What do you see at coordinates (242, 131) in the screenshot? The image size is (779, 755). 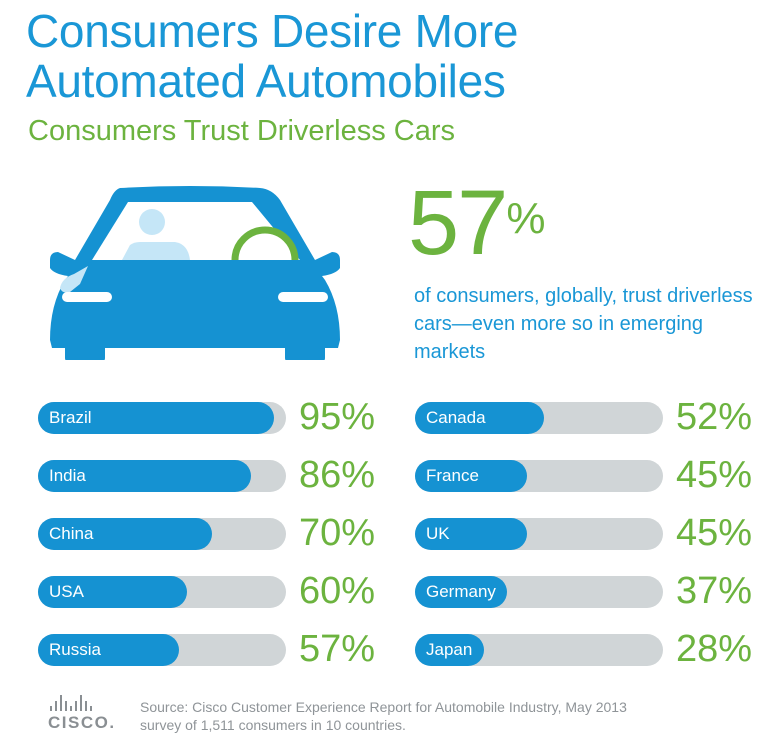 I see `subtitle: Consumers Trust Driverless Cars` at bounding box center [242, 131].